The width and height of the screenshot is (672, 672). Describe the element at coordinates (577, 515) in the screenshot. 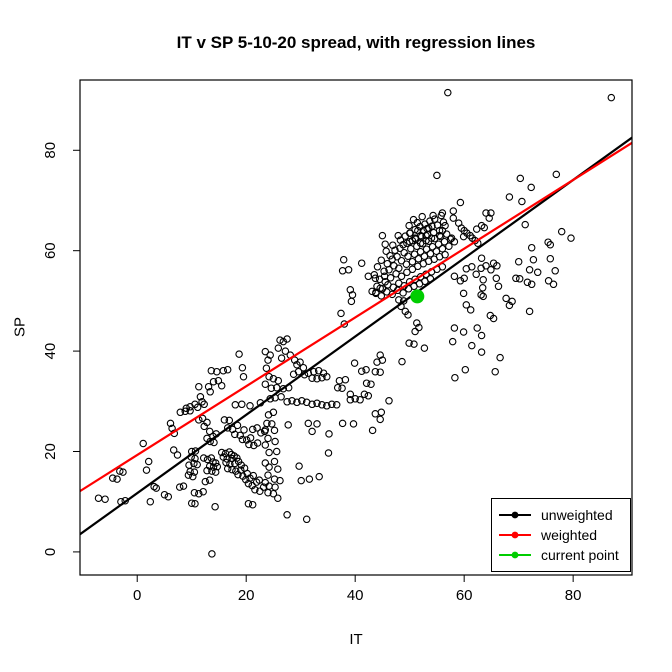

I see `legend-label: unweighted` at that location.